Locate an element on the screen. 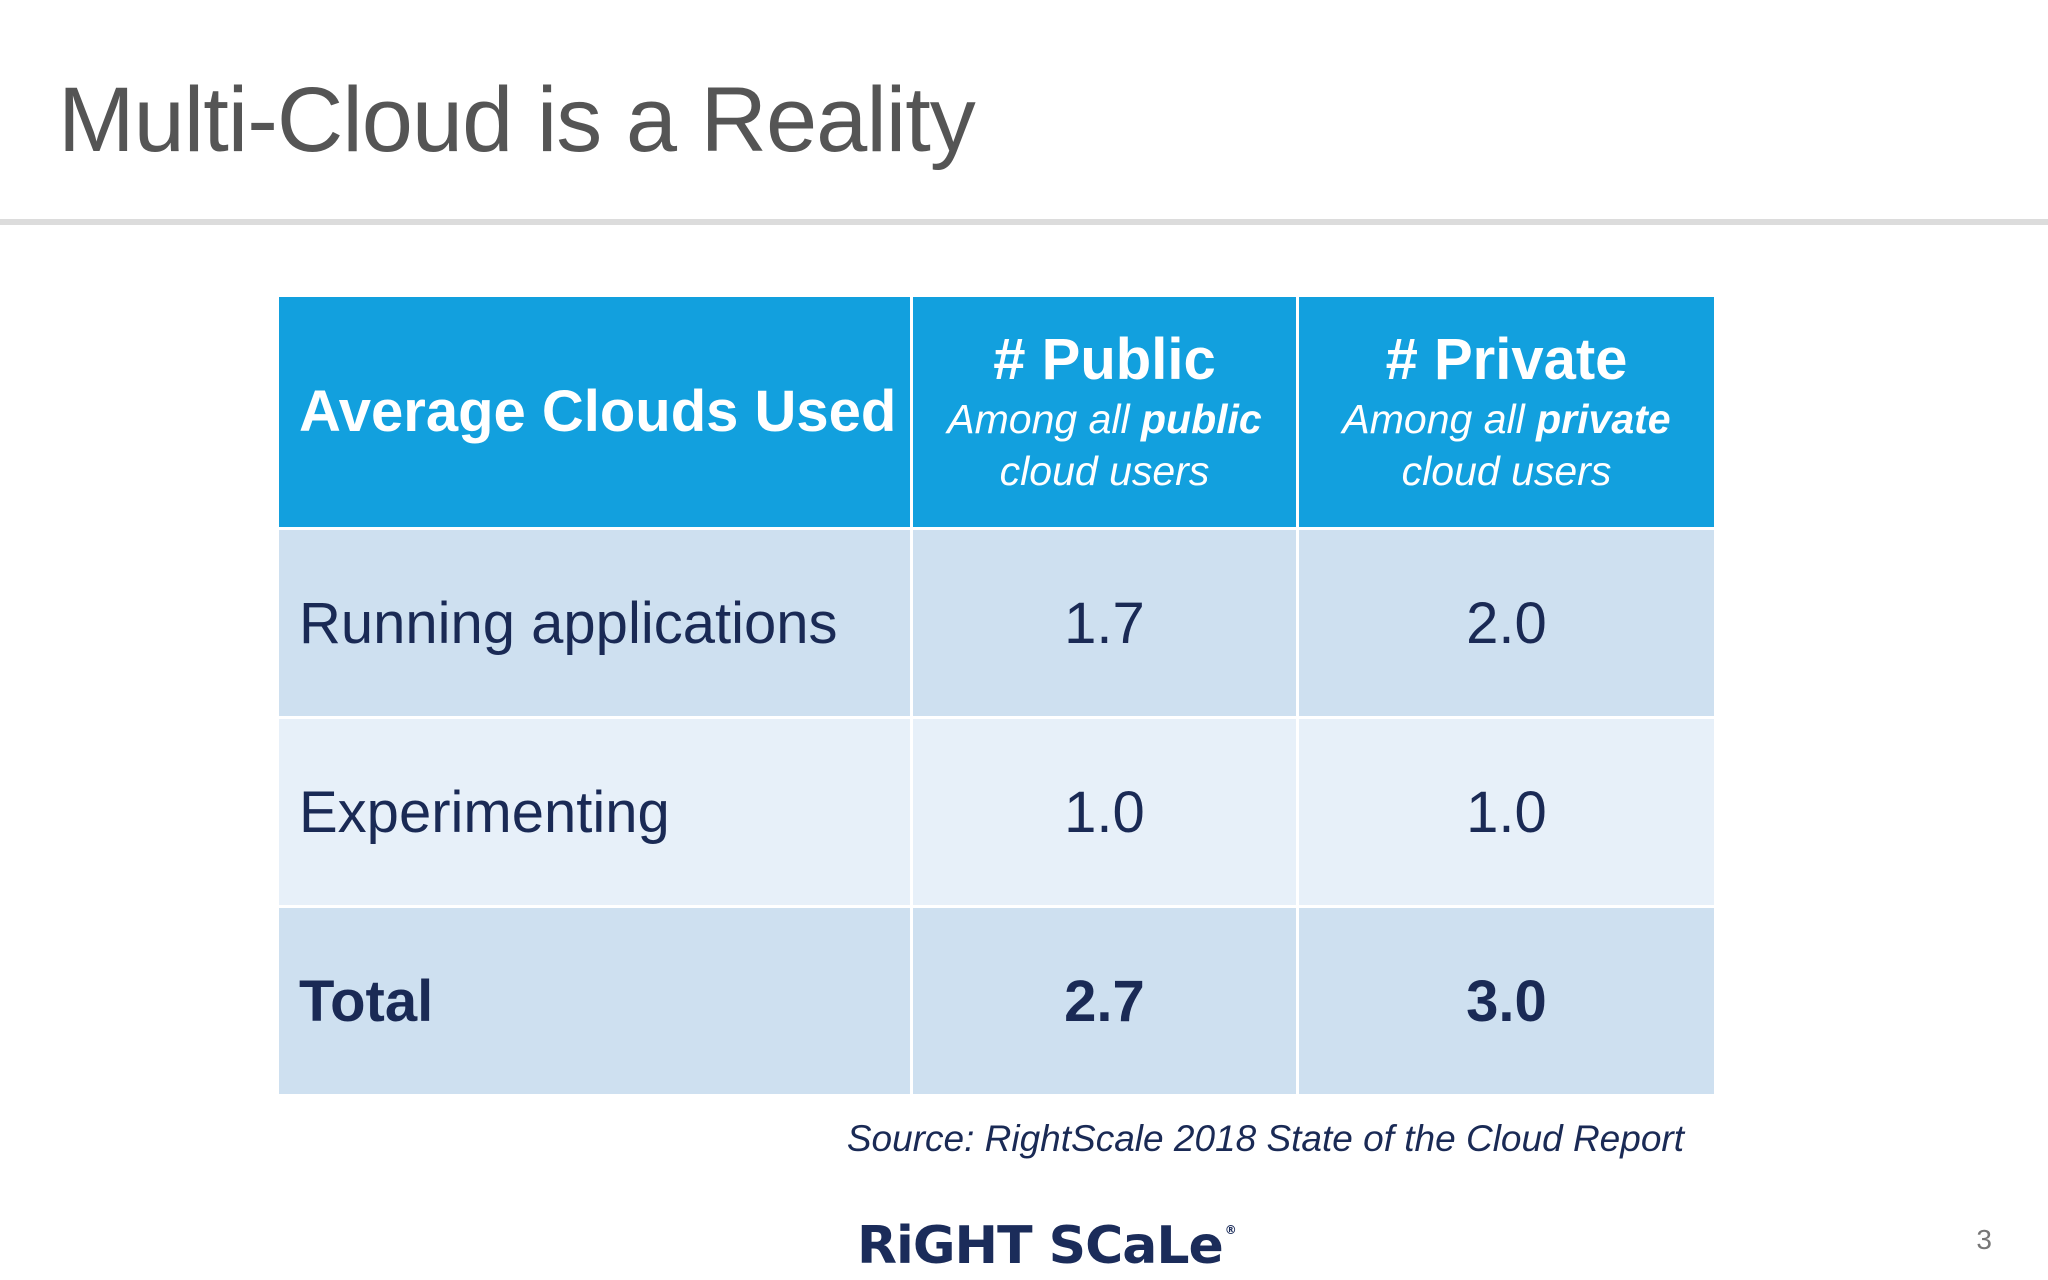 This screenshot has height=1280, width=2048. header-public: # Public Among all public cloud users is located at coordinates (1104, 412).